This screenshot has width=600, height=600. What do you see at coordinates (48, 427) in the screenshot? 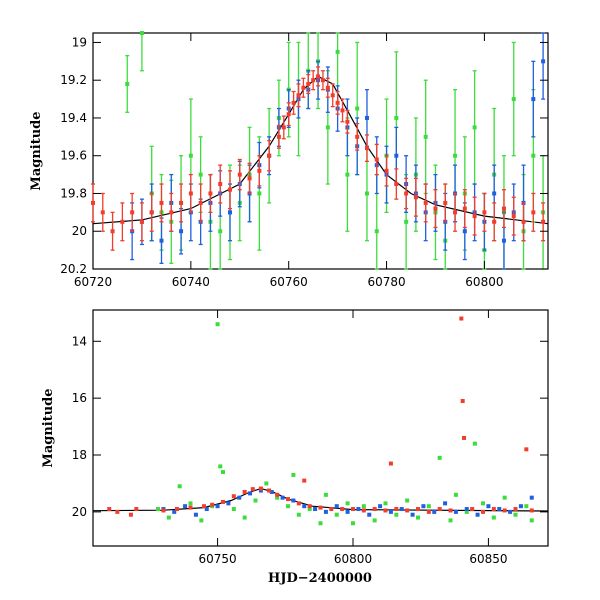
I see `bottom-ylabel: Magnitude` at bounding box center [48, 427].